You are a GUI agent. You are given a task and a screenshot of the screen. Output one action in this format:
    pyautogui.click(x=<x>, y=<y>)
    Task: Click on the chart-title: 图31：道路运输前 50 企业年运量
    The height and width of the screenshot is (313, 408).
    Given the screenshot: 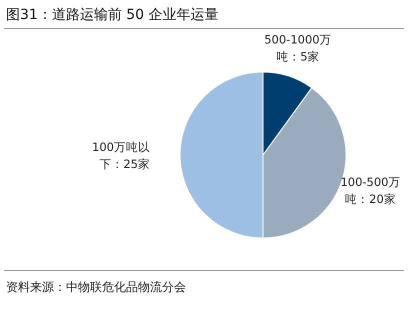 What is the action you would take?
    pyautogui.click(x=112, y=15)
    